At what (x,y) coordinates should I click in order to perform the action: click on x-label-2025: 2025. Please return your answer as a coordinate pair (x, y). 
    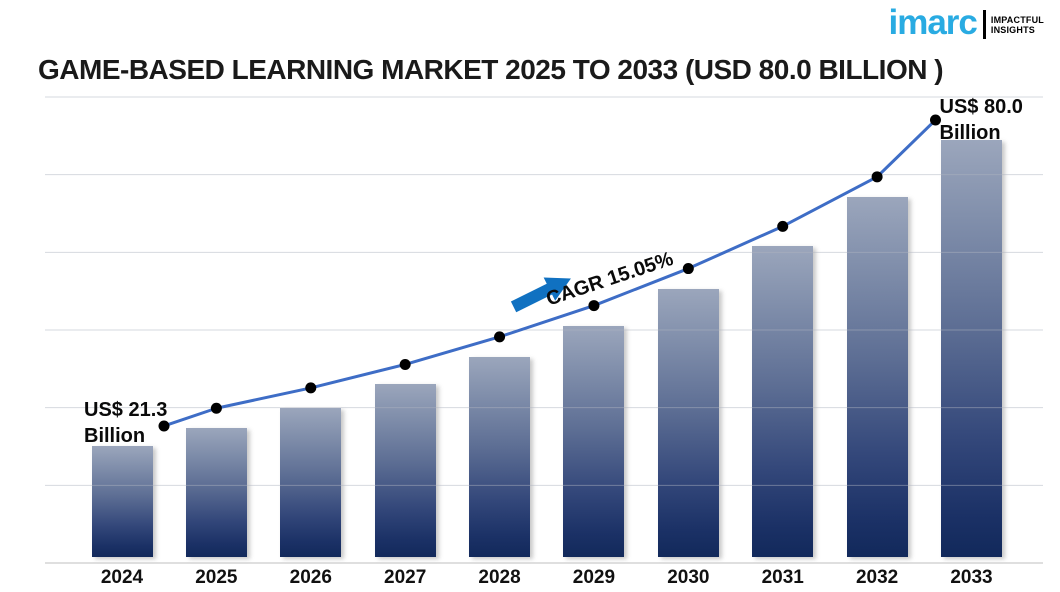
    Looking at the image, I should click on (216, 577).